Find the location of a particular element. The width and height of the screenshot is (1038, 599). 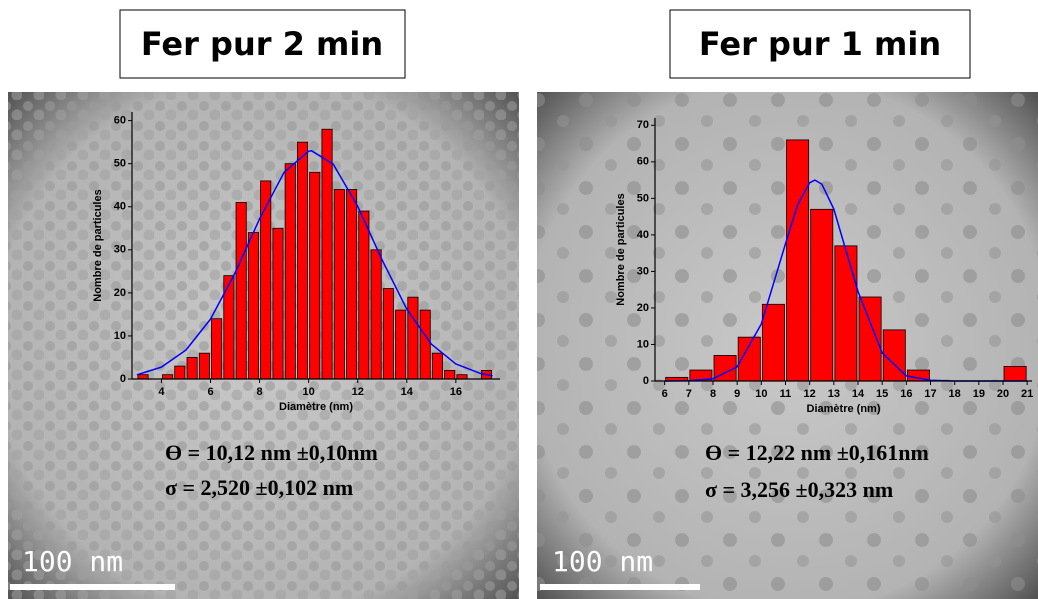

chart-title: Fer pur 2 min is located at coordinates (262, 44).